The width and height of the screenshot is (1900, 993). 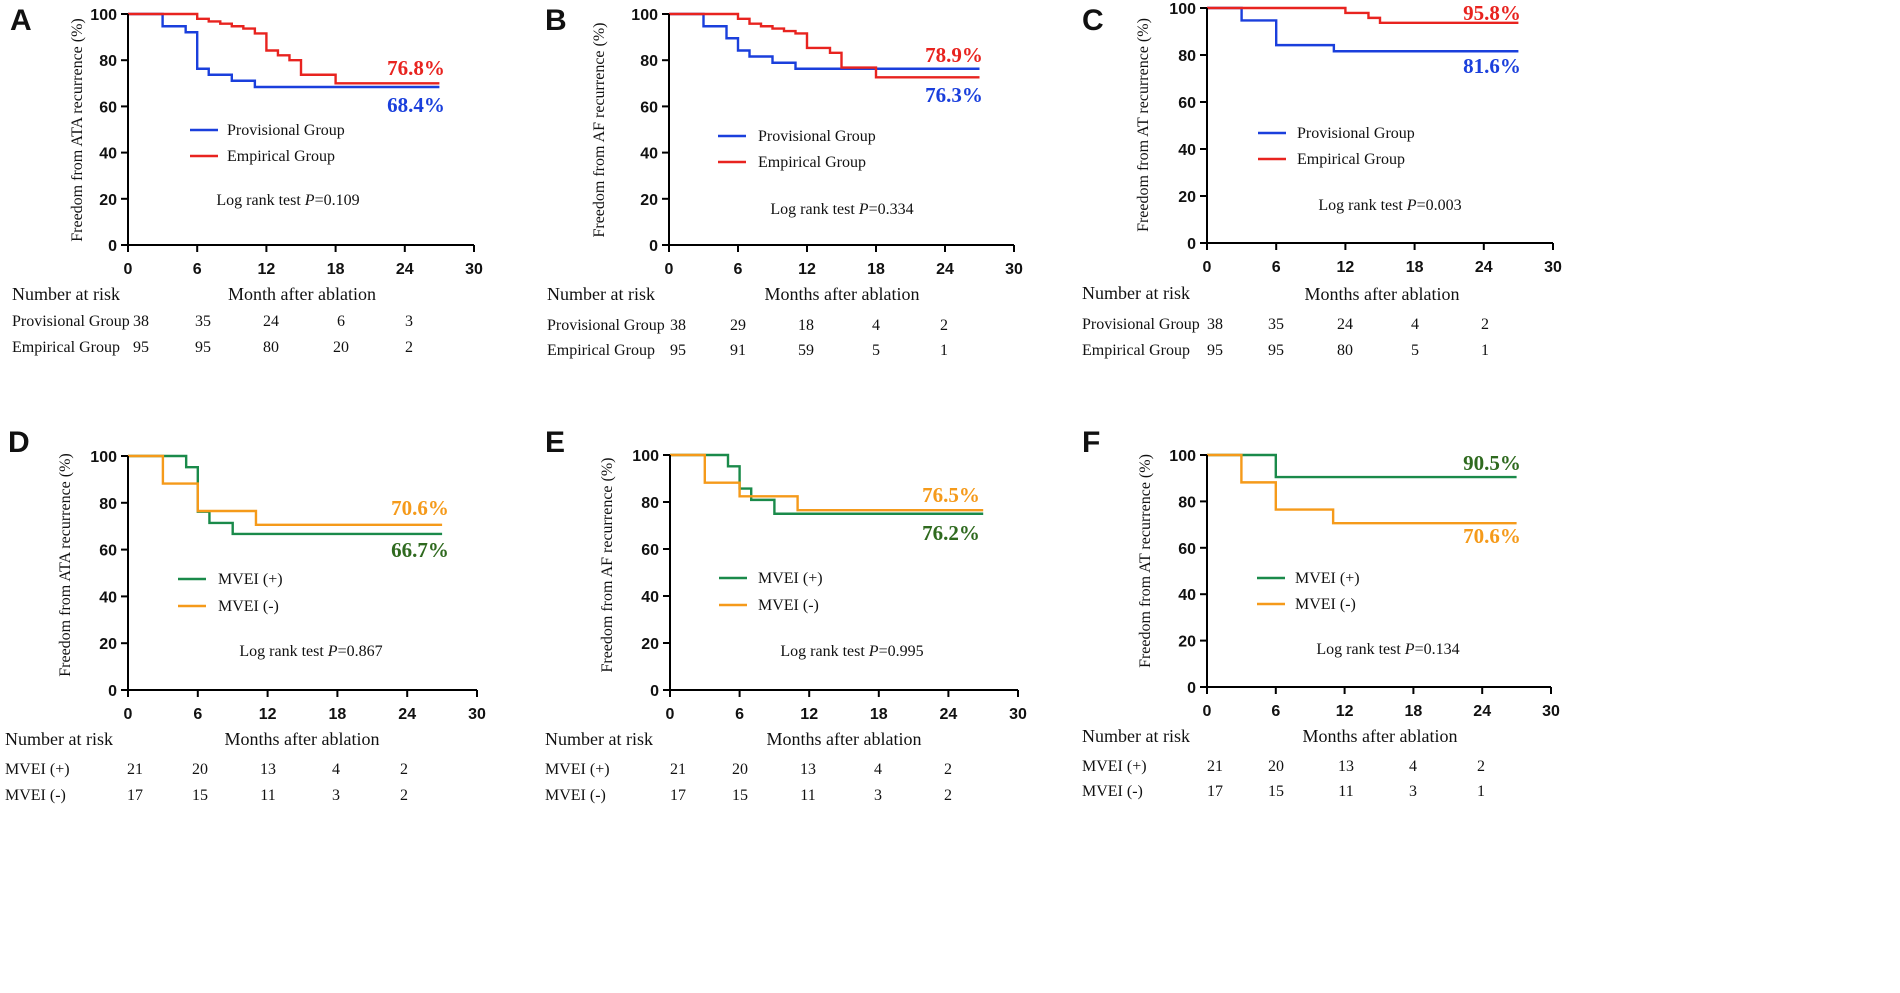 I want to click on log-rank-p-value: =0.003, so click(x=1439, y=205).